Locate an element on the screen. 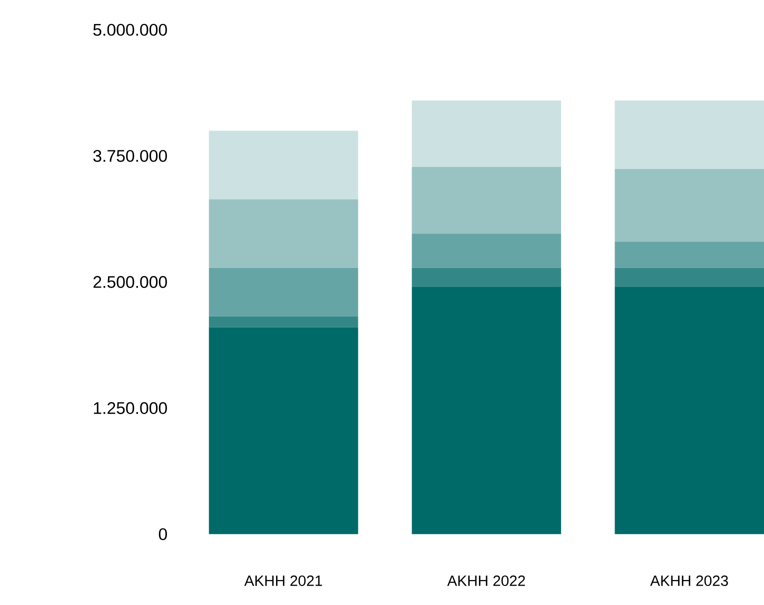  x-tick-label: AKHH 2022 is located at coordinates (486, 581).